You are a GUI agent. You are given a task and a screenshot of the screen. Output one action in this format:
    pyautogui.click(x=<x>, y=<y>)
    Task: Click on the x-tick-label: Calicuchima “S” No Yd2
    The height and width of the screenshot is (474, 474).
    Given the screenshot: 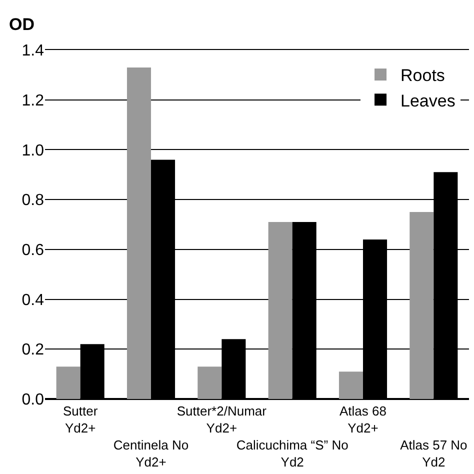 What is the action you would take?
    pyautogui.click(x=292, y=453)
    